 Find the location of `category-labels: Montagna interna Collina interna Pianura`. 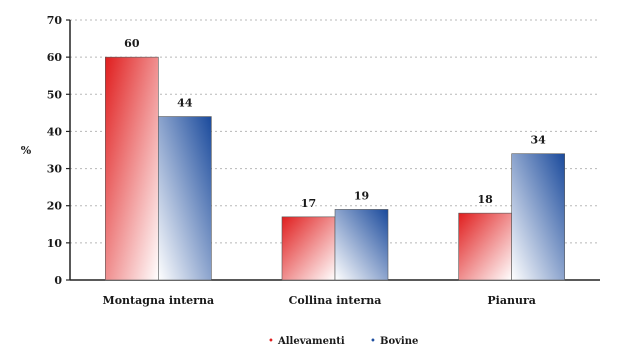

category-labels: Montagna interna Collina interna Pianura is located at coordinates (319, 300).